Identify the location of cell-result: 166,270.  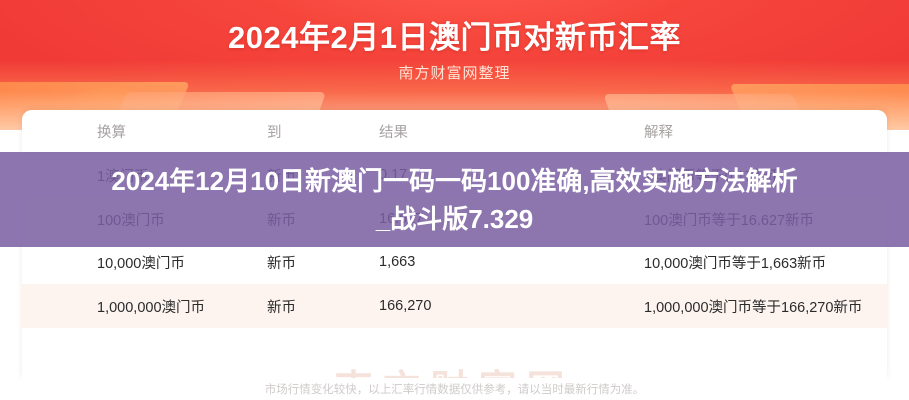
(405, 306).